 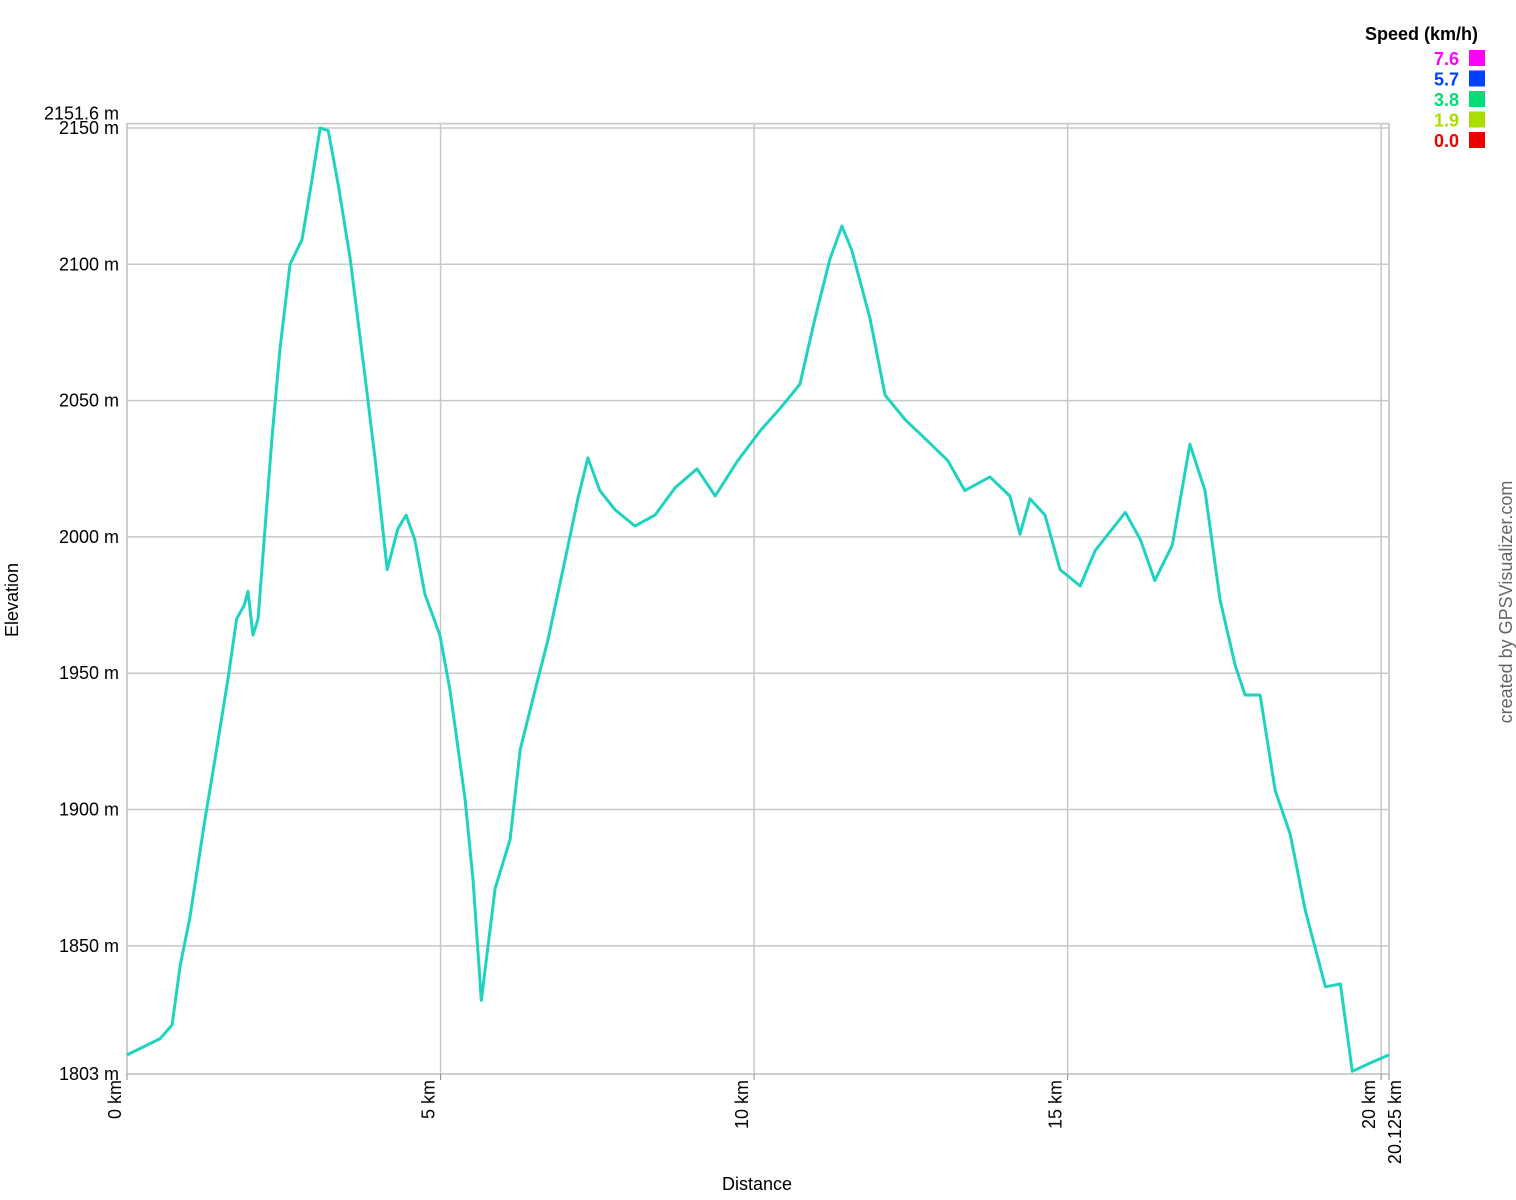 I want to click on y-tick-label: 1803 m, so click(x=89, y=1074).